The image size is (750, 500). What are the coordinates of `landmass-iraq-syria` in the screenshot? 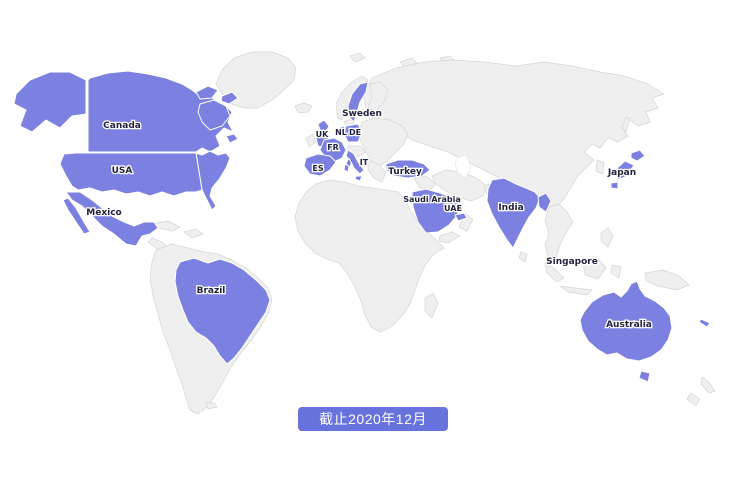 It's located at (425, 183).